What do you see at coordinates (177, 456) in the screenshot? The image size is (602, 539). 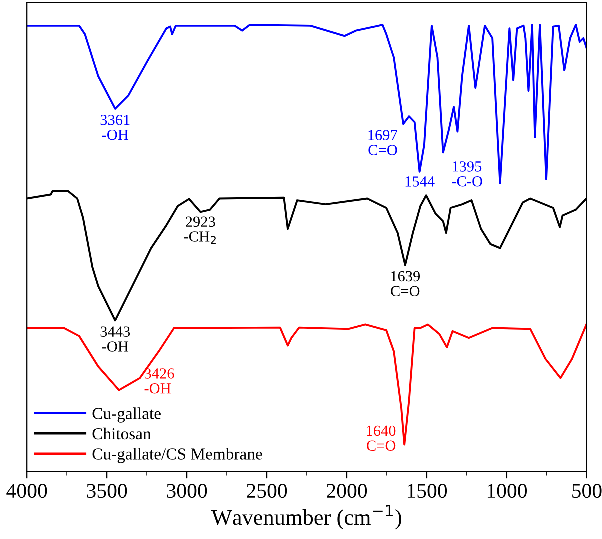 I see `legend-label: Cu-gallate/CS Membrane` at bounding box center [177, 456].